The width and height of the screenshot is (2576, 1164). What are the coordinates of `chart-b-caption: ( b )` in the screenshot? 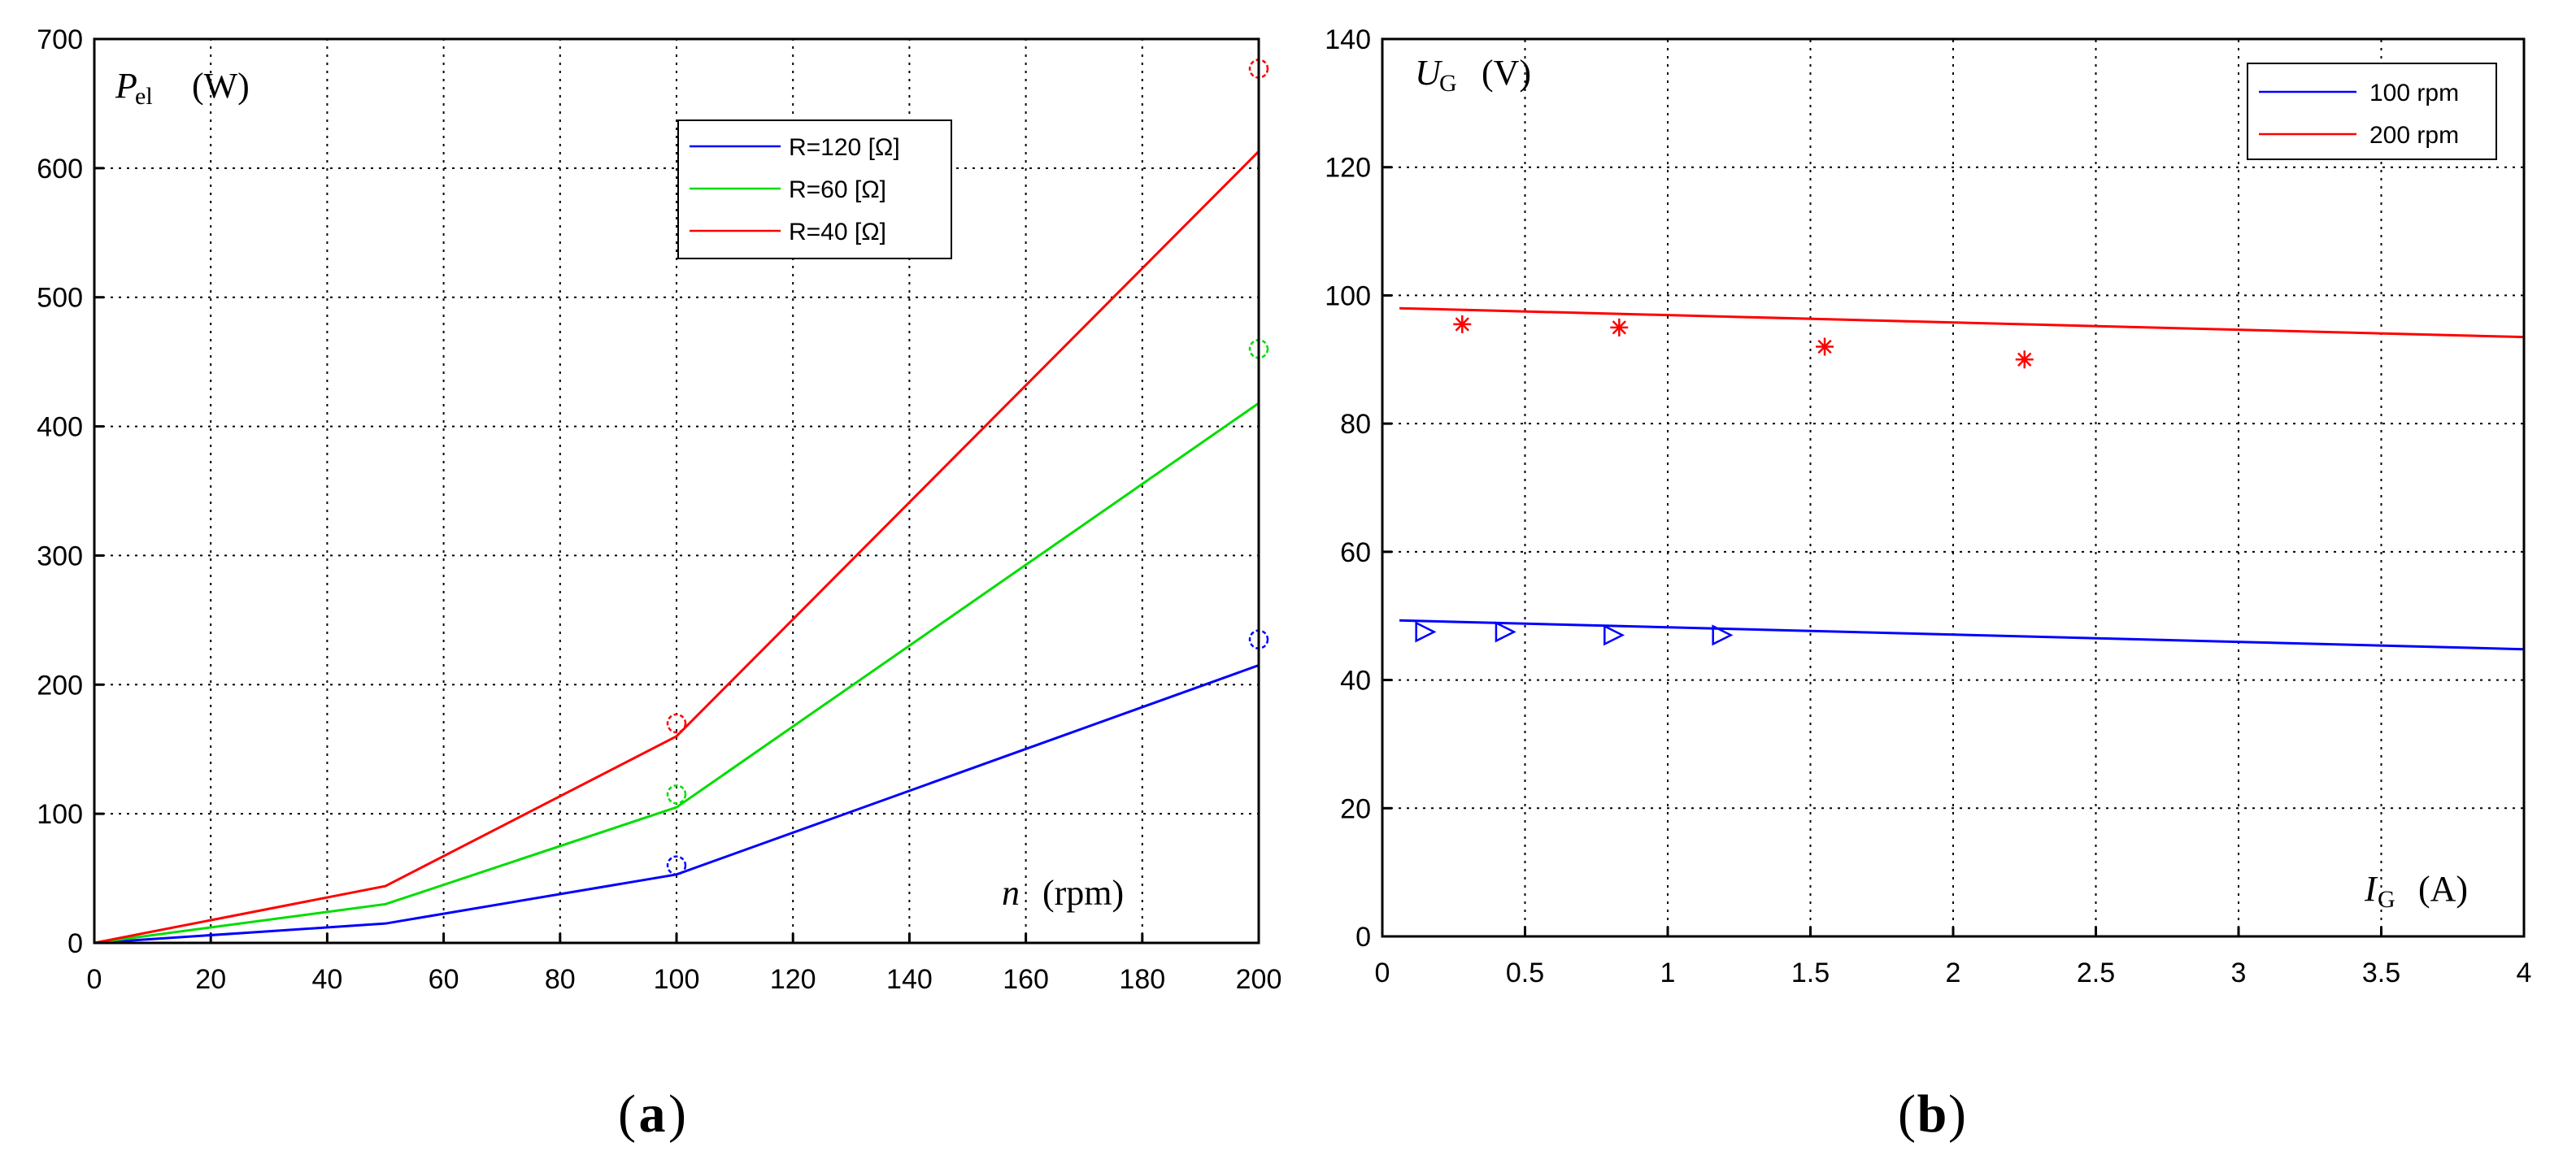 It's located at (1932, 1114).